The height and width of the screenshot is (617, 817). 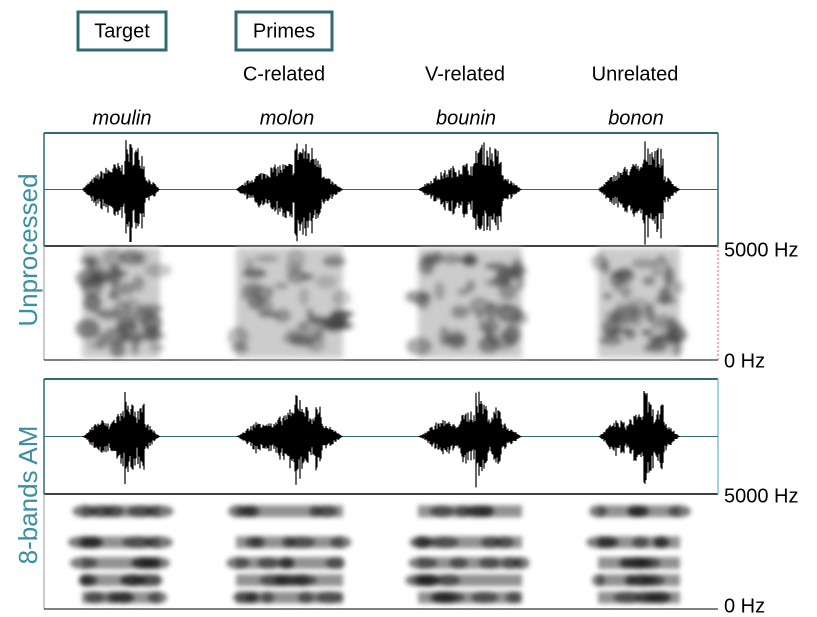 I want to click on freq-label: 5000 Hz, so click(x=761, y=250).